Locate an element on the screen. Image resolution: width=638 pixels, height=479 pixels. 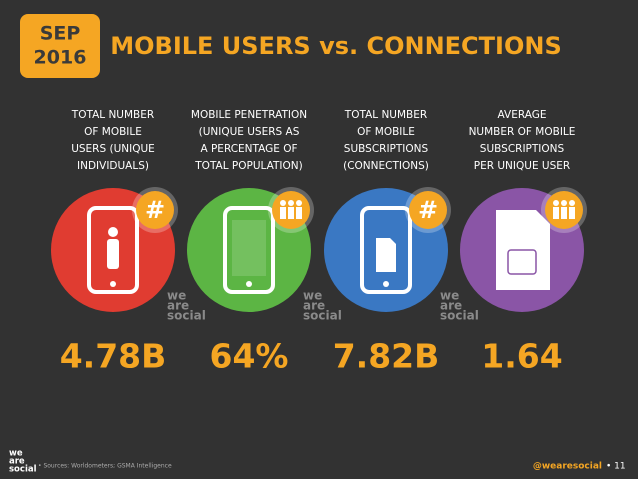
footer-handle: @wearesocial is located at coordinates (567, 467).